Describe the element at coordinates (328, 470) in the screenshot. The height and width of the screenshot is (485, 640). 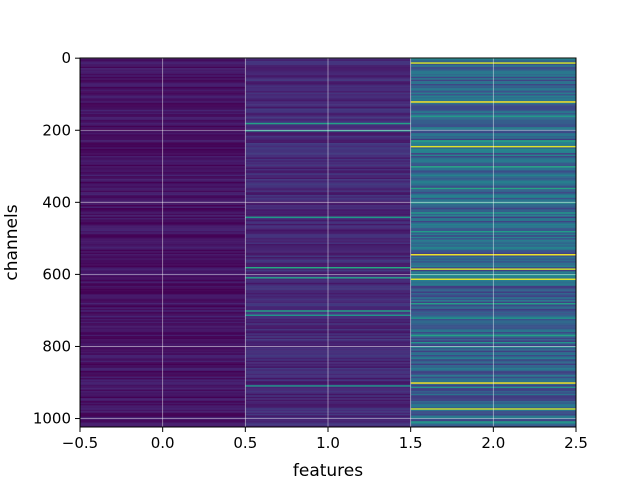
I see `x-axis-label: features` at that location.